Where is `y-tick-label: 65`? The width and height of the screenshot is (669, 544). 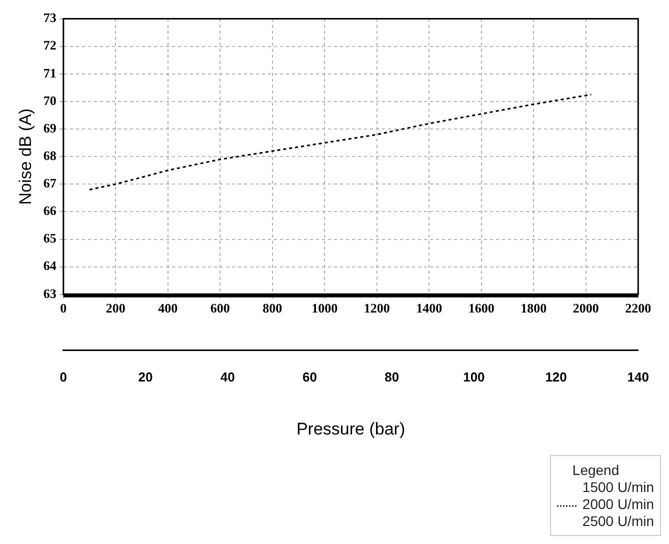 y-tick-label: 65 is located at coordinates (50, 238).